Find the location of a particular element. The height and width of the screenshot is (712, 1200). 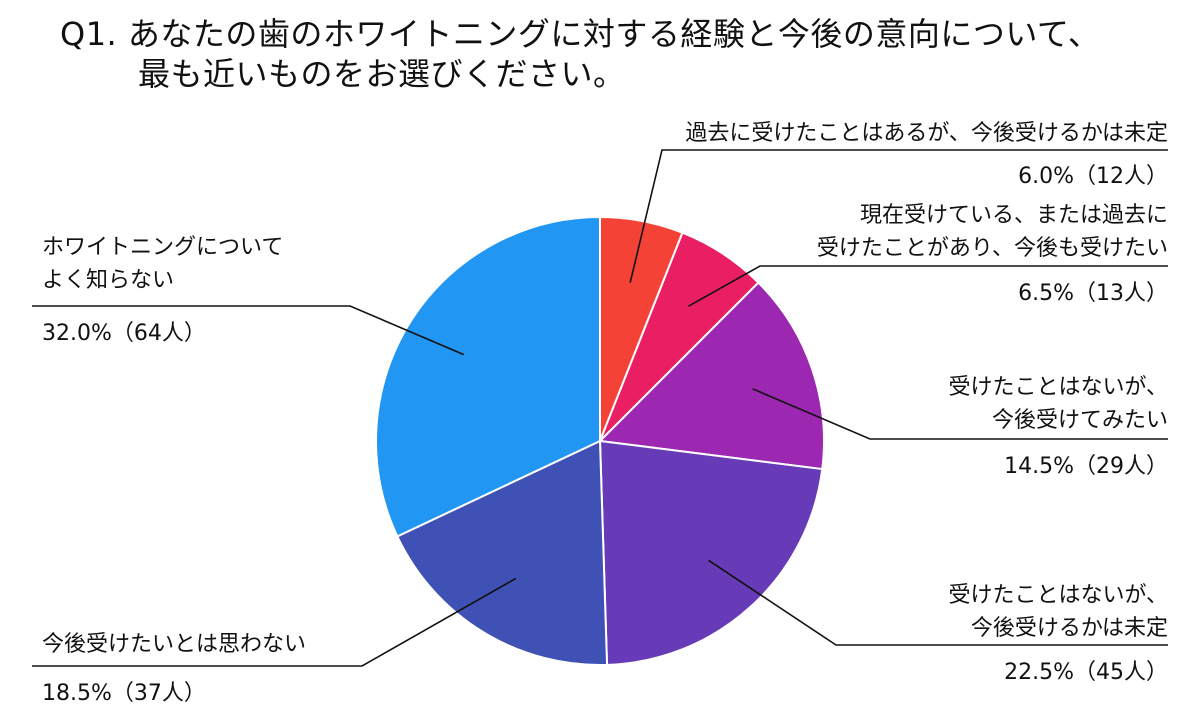

slice-label-6-line-2: よく知らない is located at coordinates (108, 280).